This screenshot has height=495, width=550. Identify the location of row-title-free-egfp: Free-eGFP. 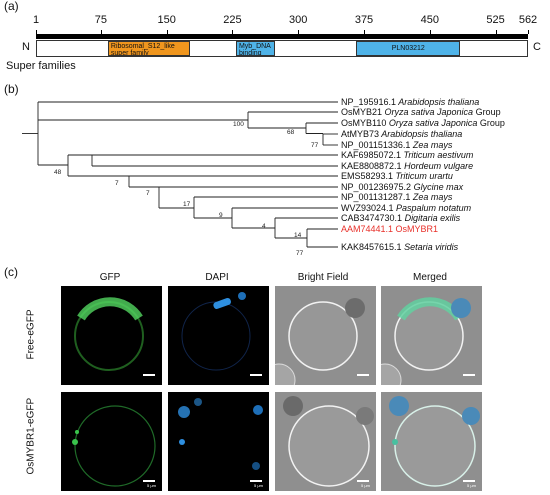
(31, 334).